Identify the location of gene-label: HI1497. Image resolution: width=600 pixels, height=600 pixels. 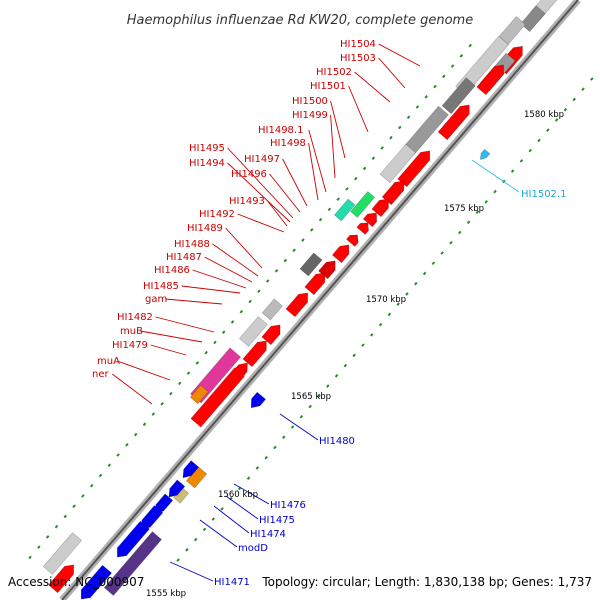
(262, 159).